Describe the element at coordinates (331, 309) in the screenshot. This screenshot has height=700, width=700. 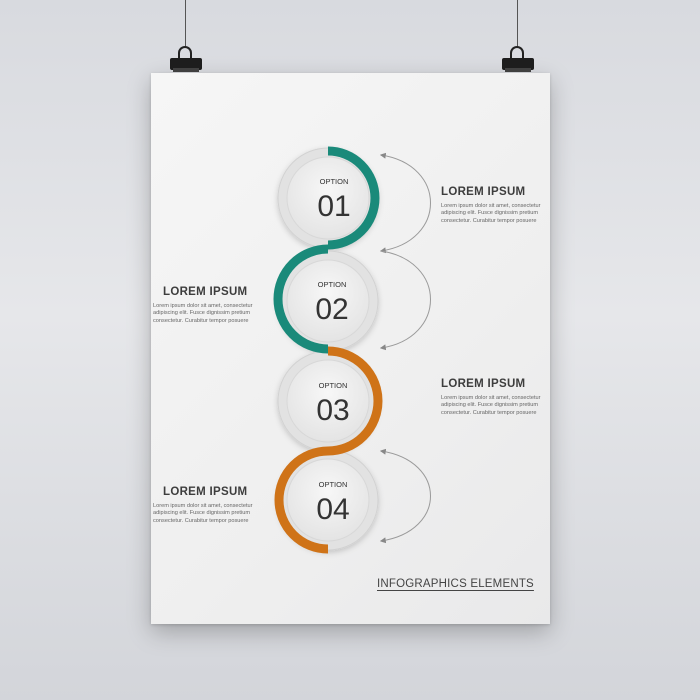
I see `option-number-2: 02` at that location.